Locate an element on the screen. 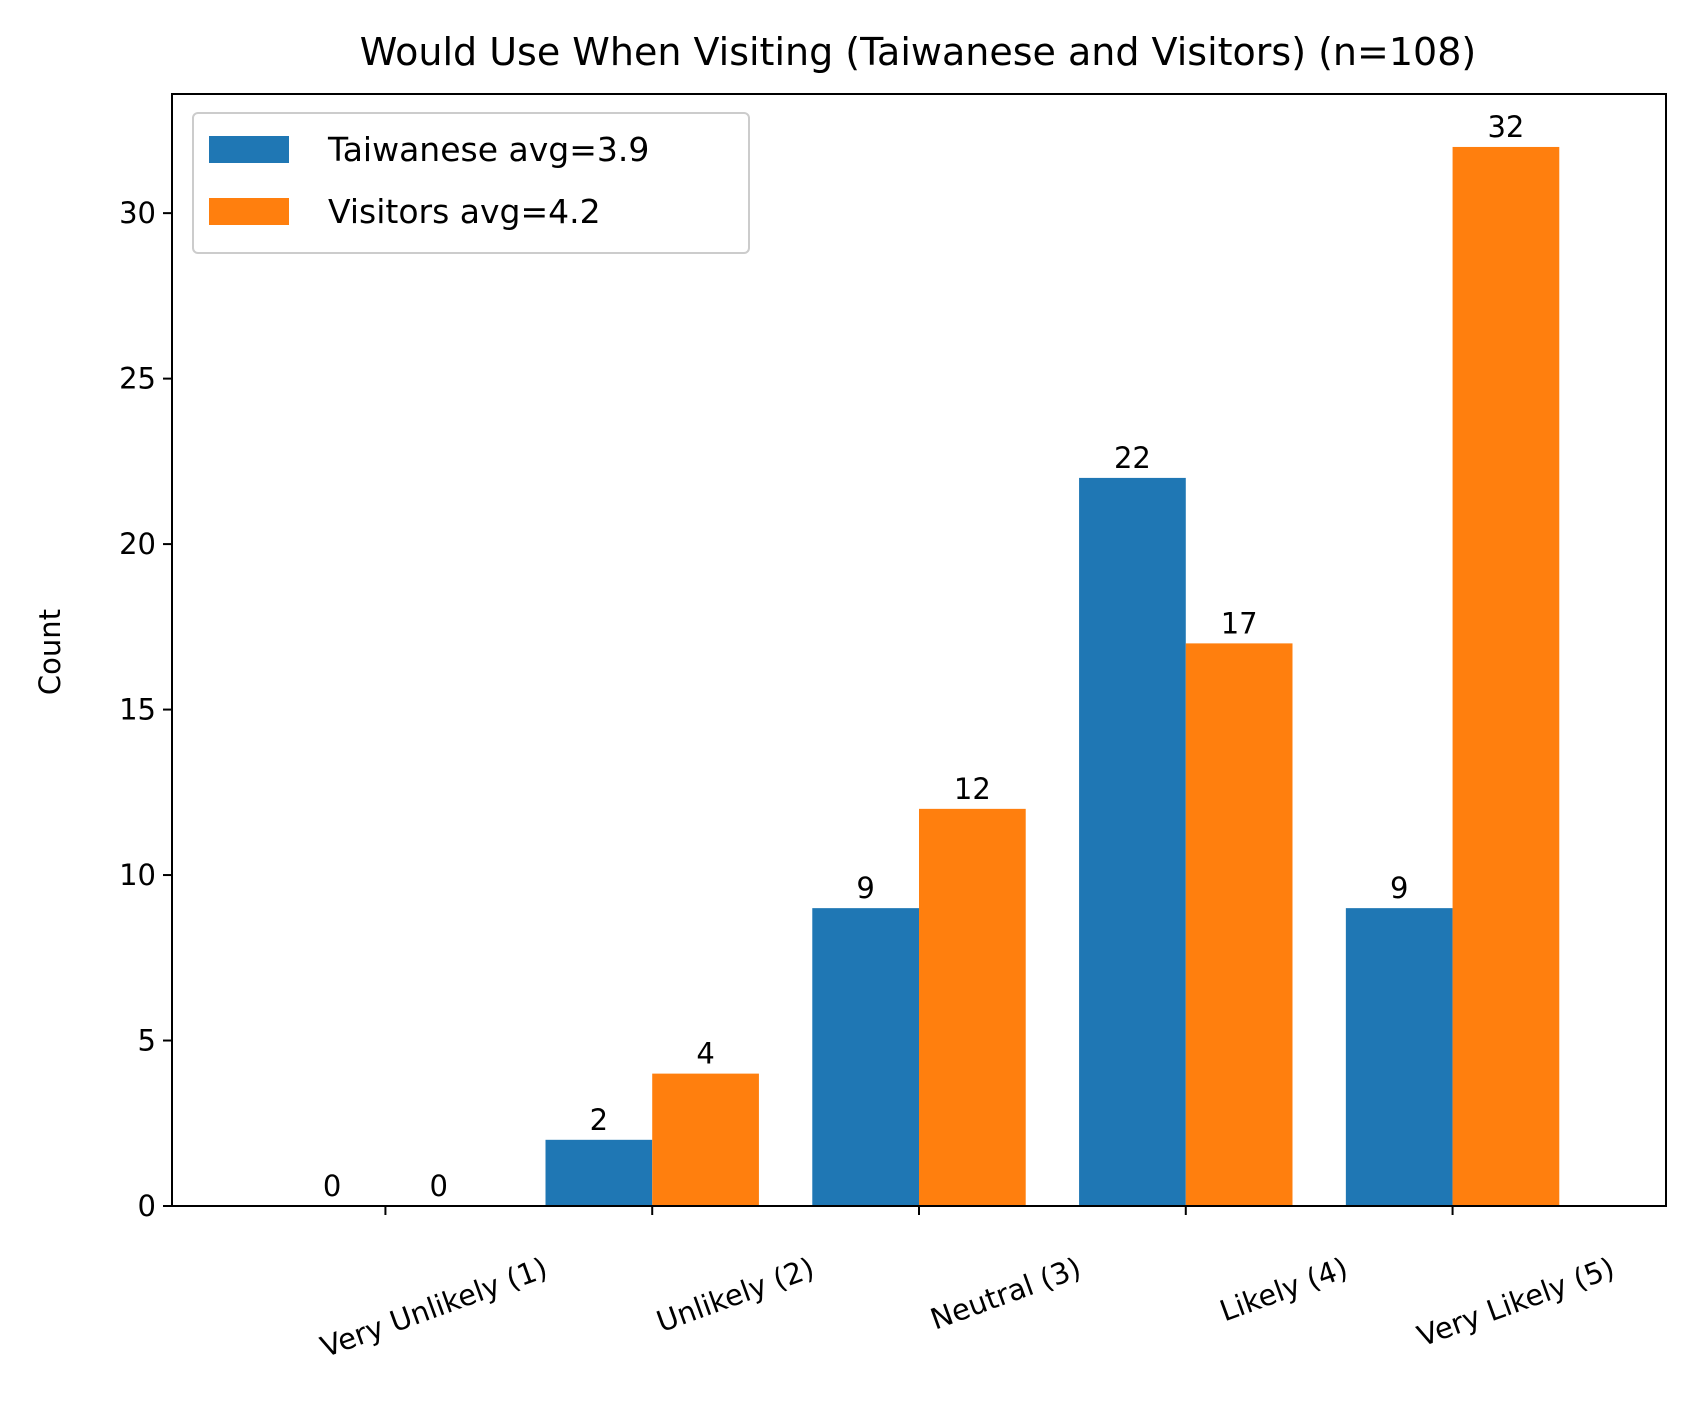  x-tick-label: Very Unlikely (1) is located at coordinates (434, 1308).